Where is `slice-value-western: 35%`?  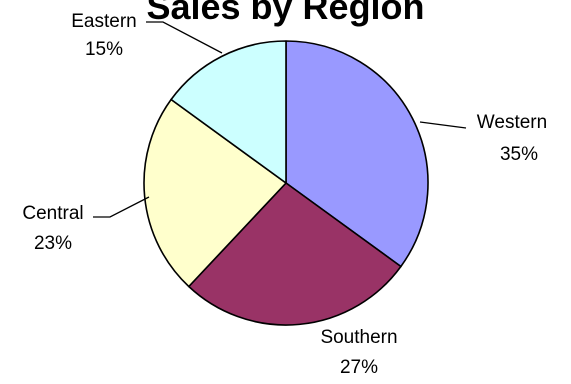 slice-value-western: 35% is located at coordinates (519, 154).